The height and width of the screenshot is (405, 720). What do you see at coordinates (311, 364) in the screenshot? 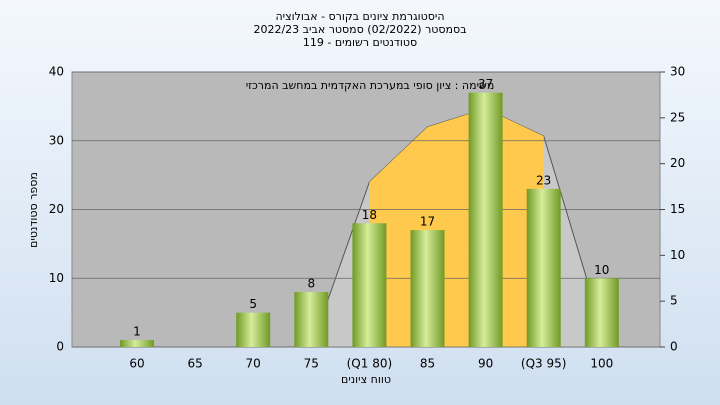
I see `x-tick-label: 75` at bounding box center [311, 364].